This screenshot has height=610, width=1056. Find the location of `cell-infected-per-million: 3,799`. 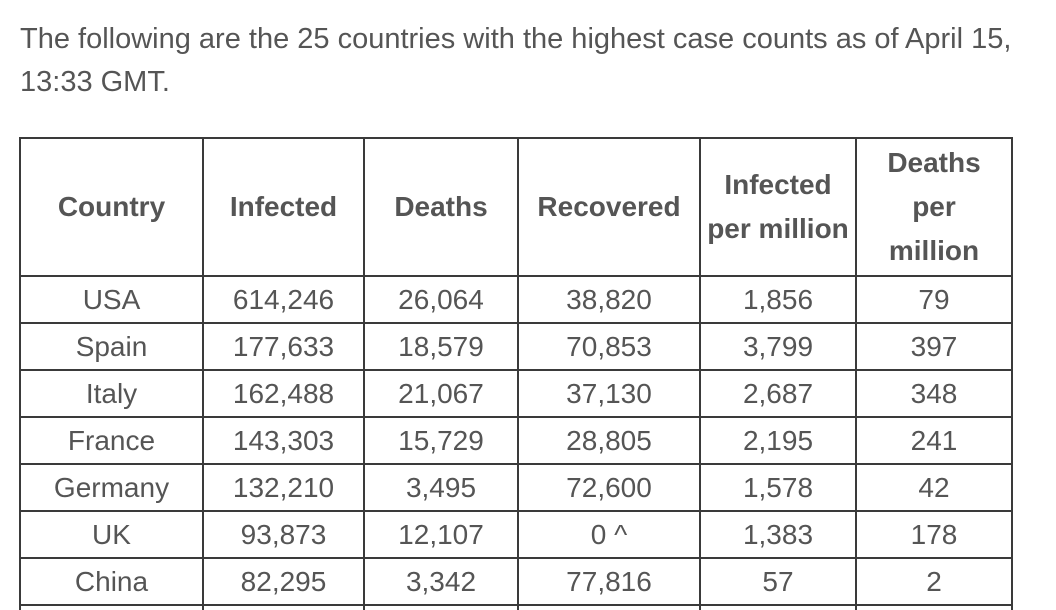

cell-infected-per-million: 3,799 is located at coordinates (778, 346).